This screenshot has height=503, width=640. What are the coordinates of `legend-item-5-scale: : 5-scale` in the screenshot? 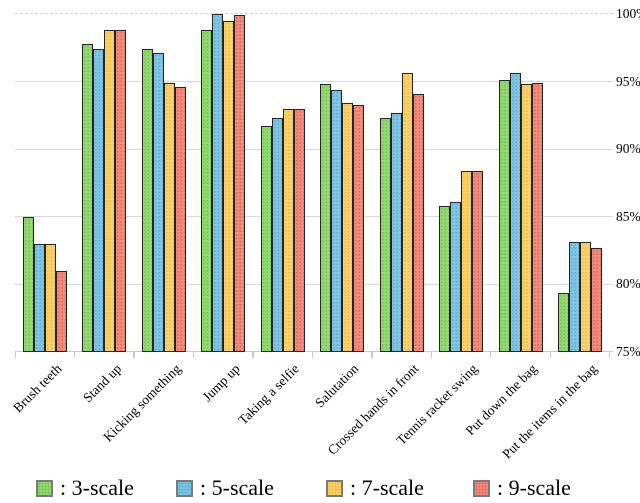 It's located at (225, 488).